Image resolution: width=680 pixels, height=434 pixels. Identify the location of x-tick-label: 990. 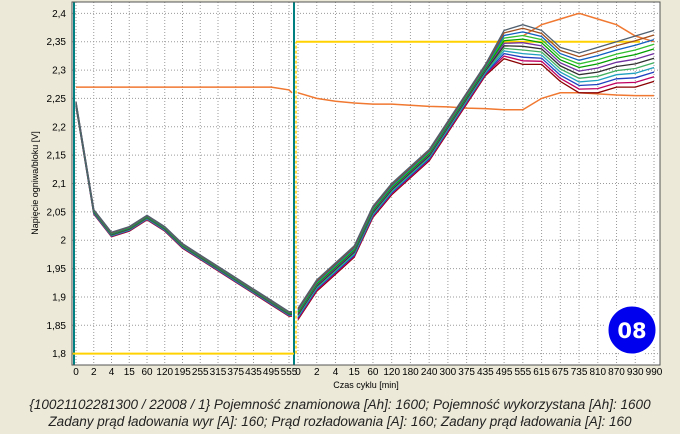
(654, 372).